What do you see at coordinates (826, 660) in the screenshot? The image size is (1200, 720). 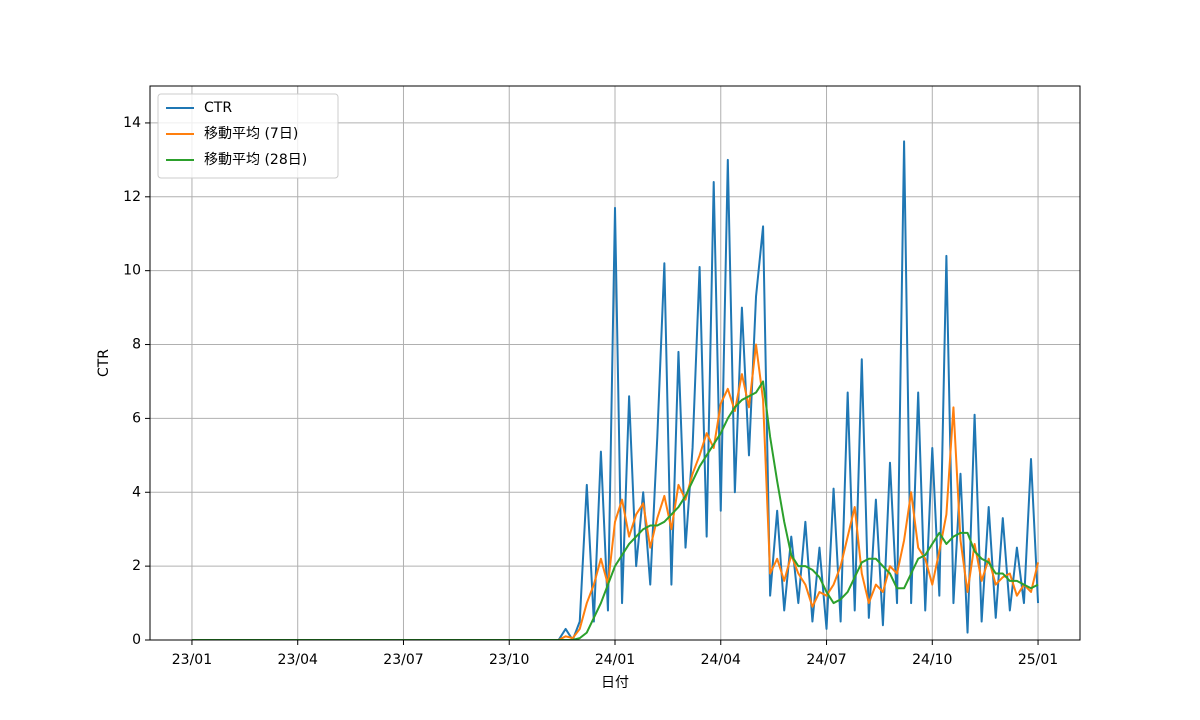 I see `x-tick-label: 24/07` at bounding box center [826, 660].